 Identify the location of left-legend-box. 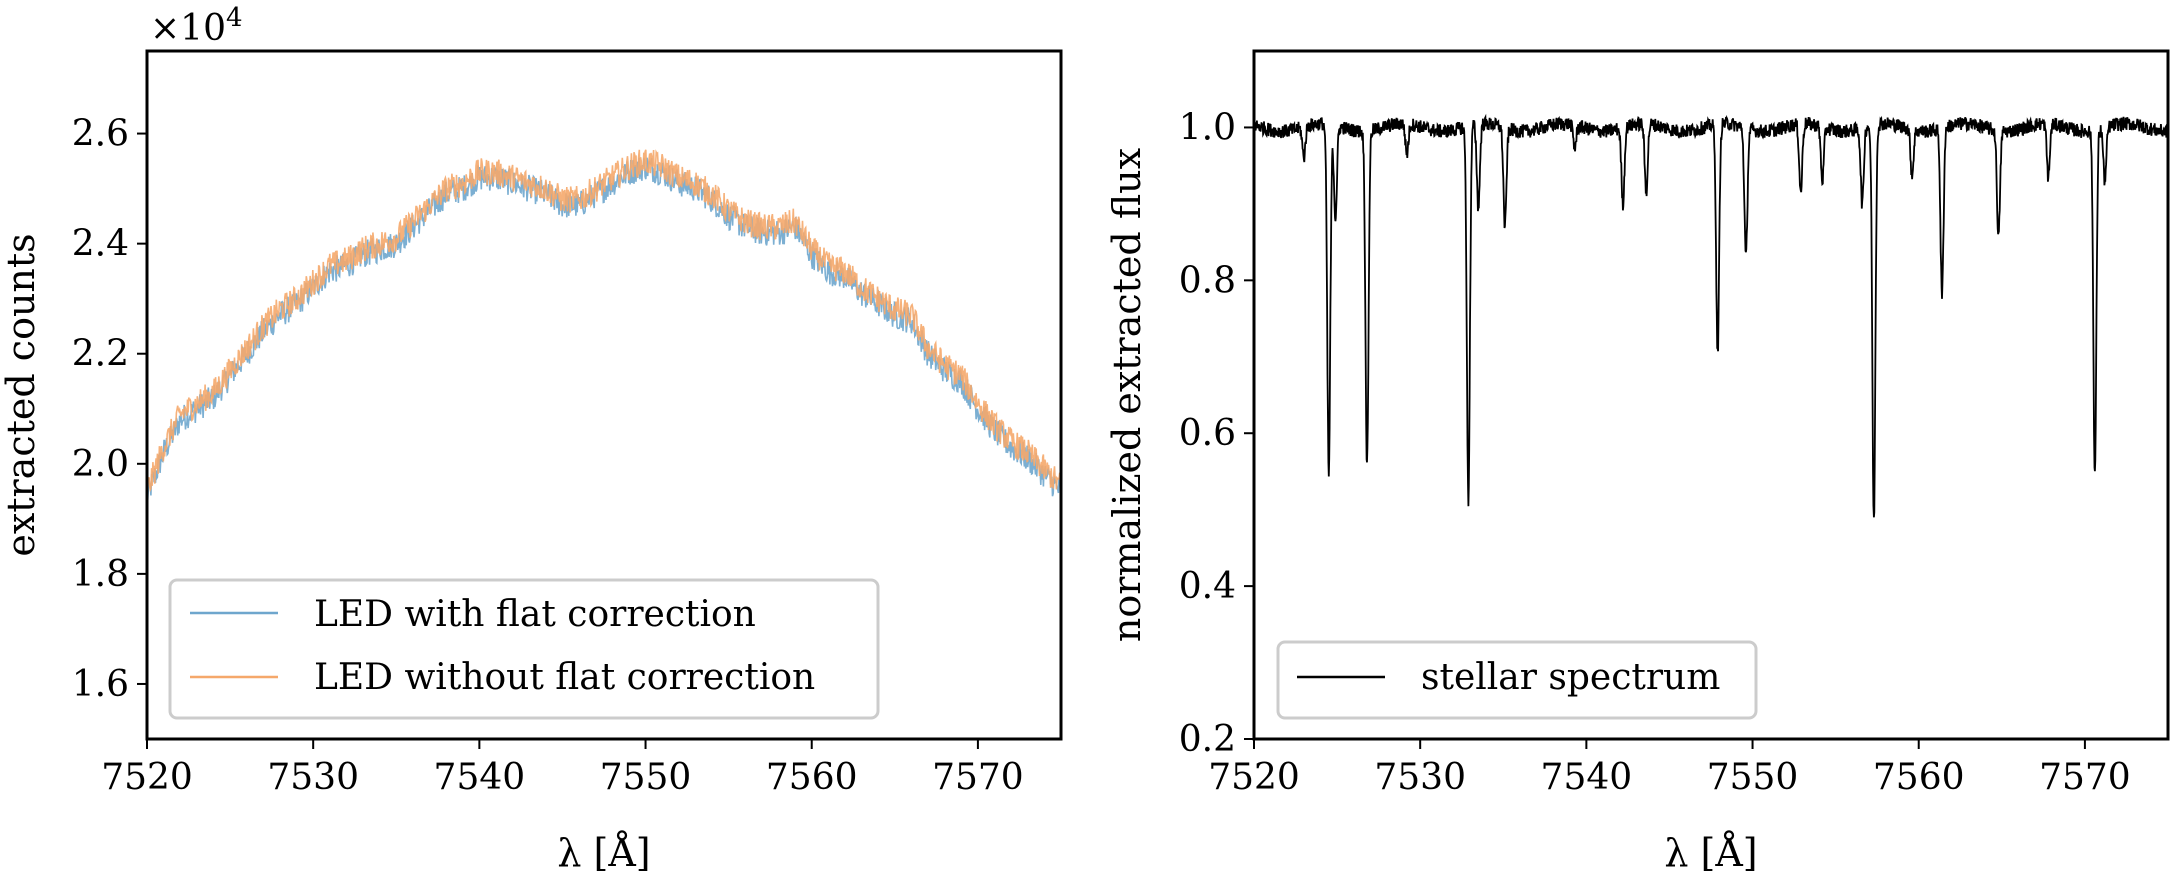
(524, 649).